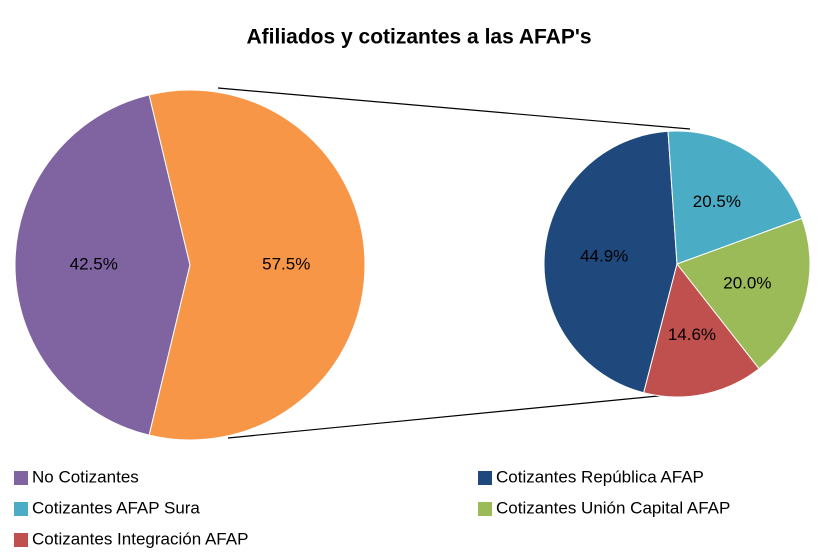 The width and height of the screenshot is (838, 559). Describe the element at coordinates (613, 507) in the screenshot. I see `legend-label: Cotizantes Unión Capital AFAP` at that location.